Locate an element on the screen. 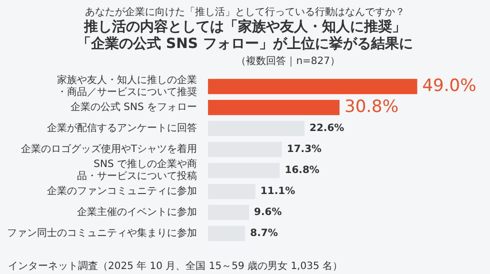  y-tick-label: ファン同士のコミュニティや集まりに参加 is located at coordinates (102, 233).